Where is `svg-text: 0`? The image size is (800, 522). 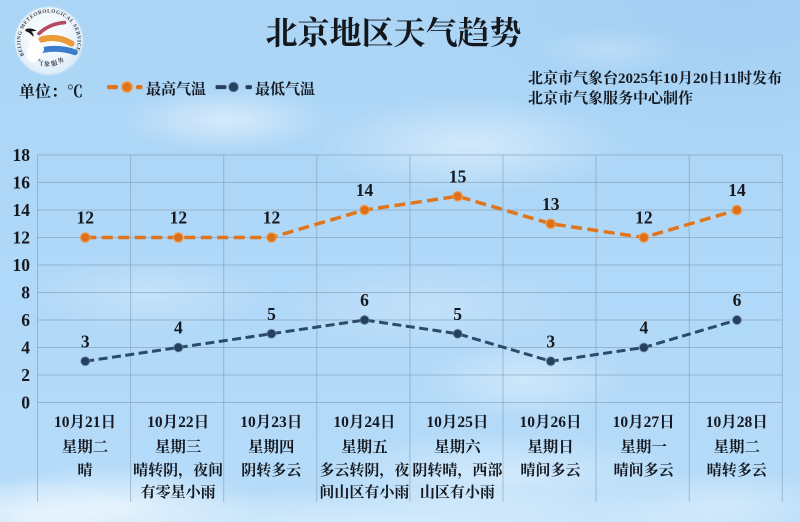 svg-text: 0 is located at coordinates (25, 403).